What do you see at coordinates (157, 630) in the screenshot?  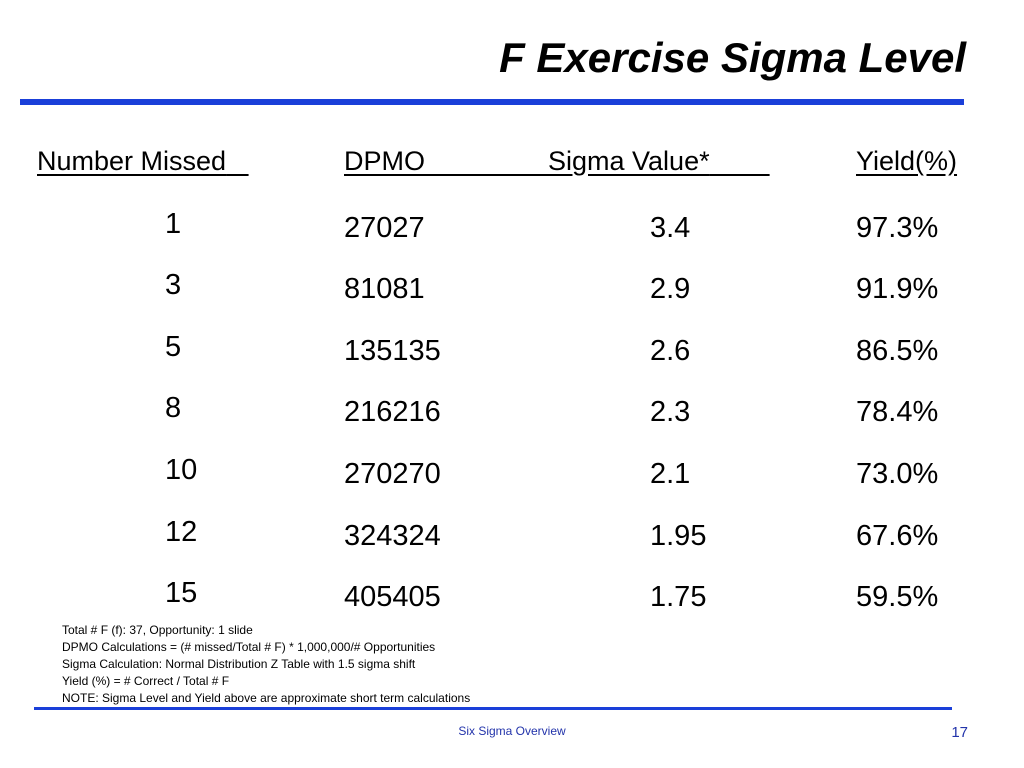 I see `footnote-total: Total # F (f): 37, Opportunity: 1 slide` at bounding box center [157, 630].